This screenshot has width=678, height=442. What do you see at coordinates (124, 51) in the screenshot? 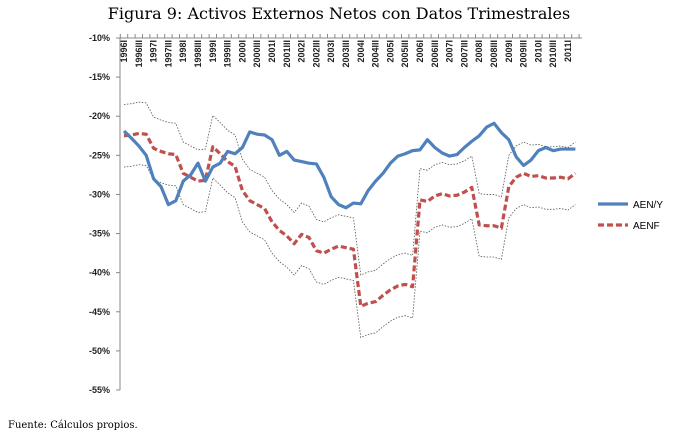
I see `x-tick-label: 1996I` at bounding box center [124, 51].